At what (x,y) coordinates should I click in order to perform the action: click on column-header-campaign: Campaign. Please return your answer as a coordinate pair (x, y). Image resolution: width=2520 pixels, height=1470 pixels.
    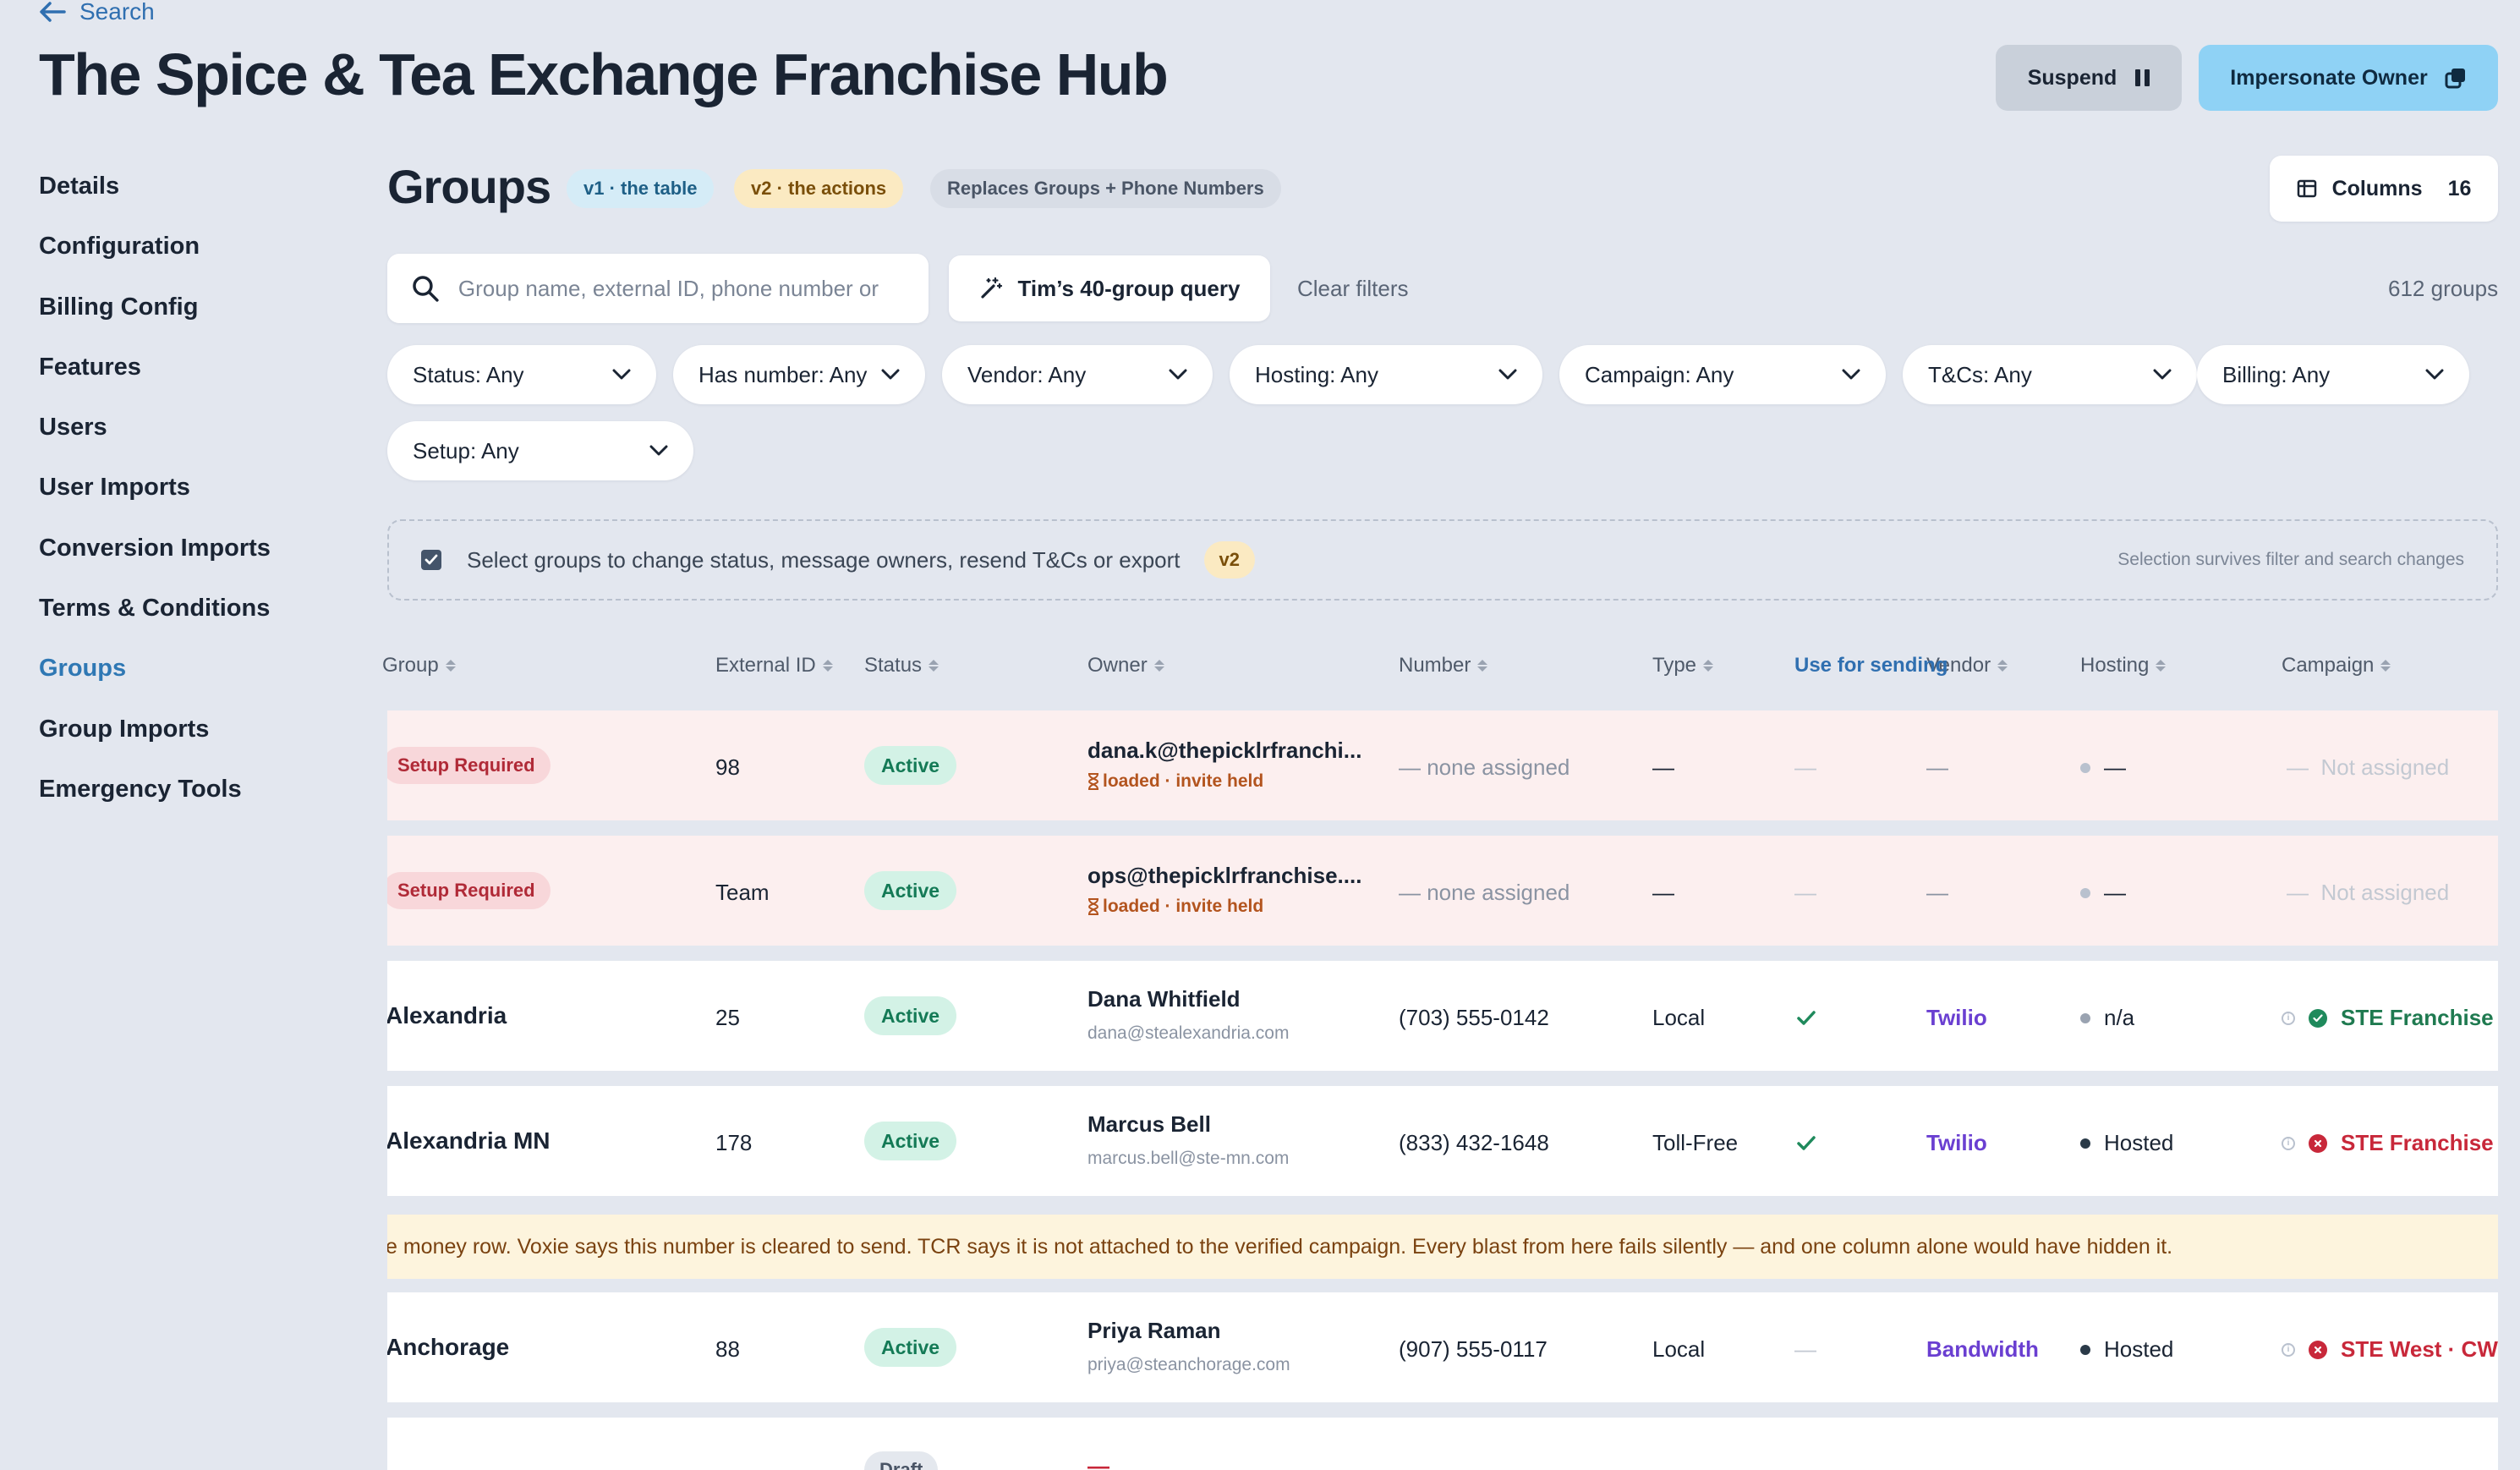
    Looking at the image, I should click on (2336, 665).